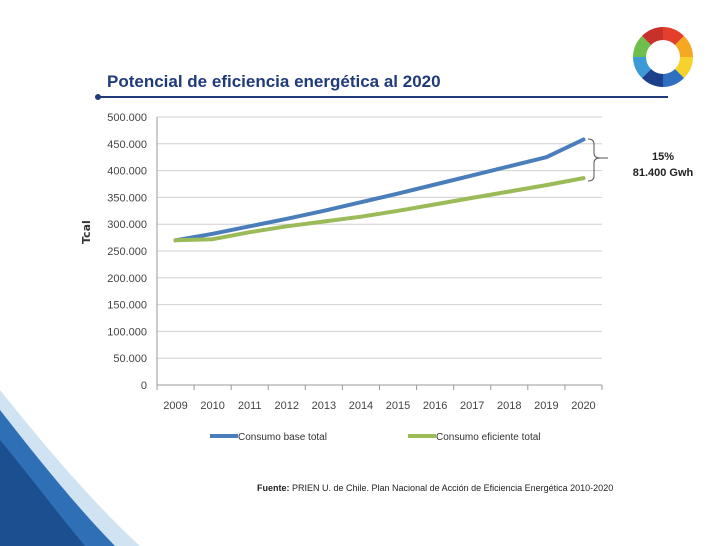 This screenshot has height=546, width=728. What do you see at coordinates (398, 406) in the screenshot?
I see `x-tick-label: 2015` at bounding box center [398, 406].